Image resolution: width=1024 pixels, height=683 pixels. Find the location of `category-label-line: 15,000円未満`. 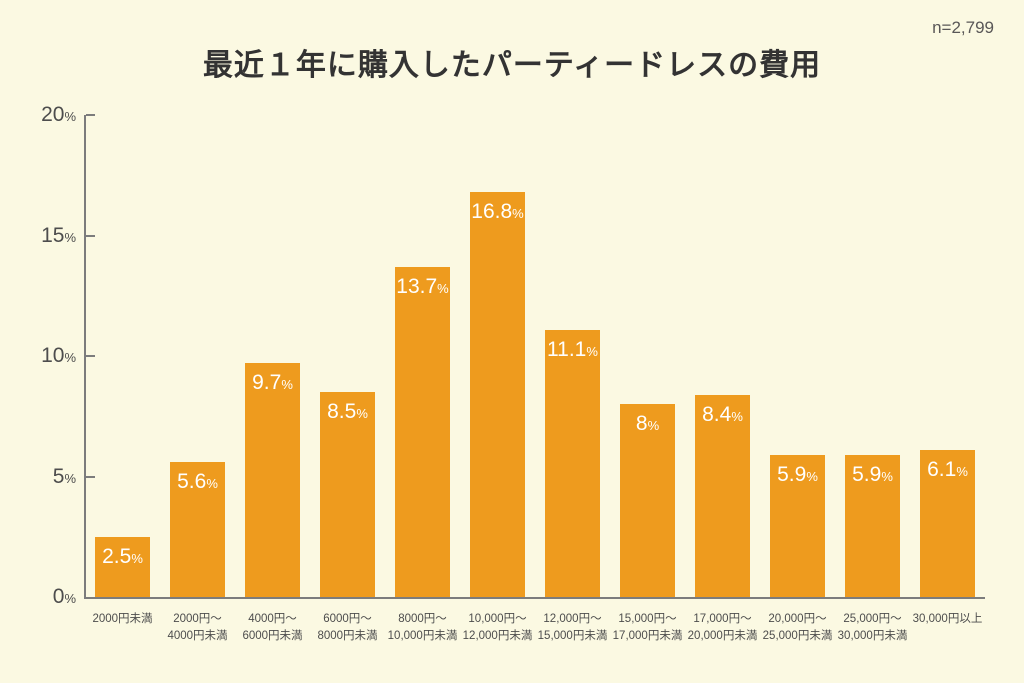

category-label-line: 15,000円未満 is located at coordinates (572, 636).